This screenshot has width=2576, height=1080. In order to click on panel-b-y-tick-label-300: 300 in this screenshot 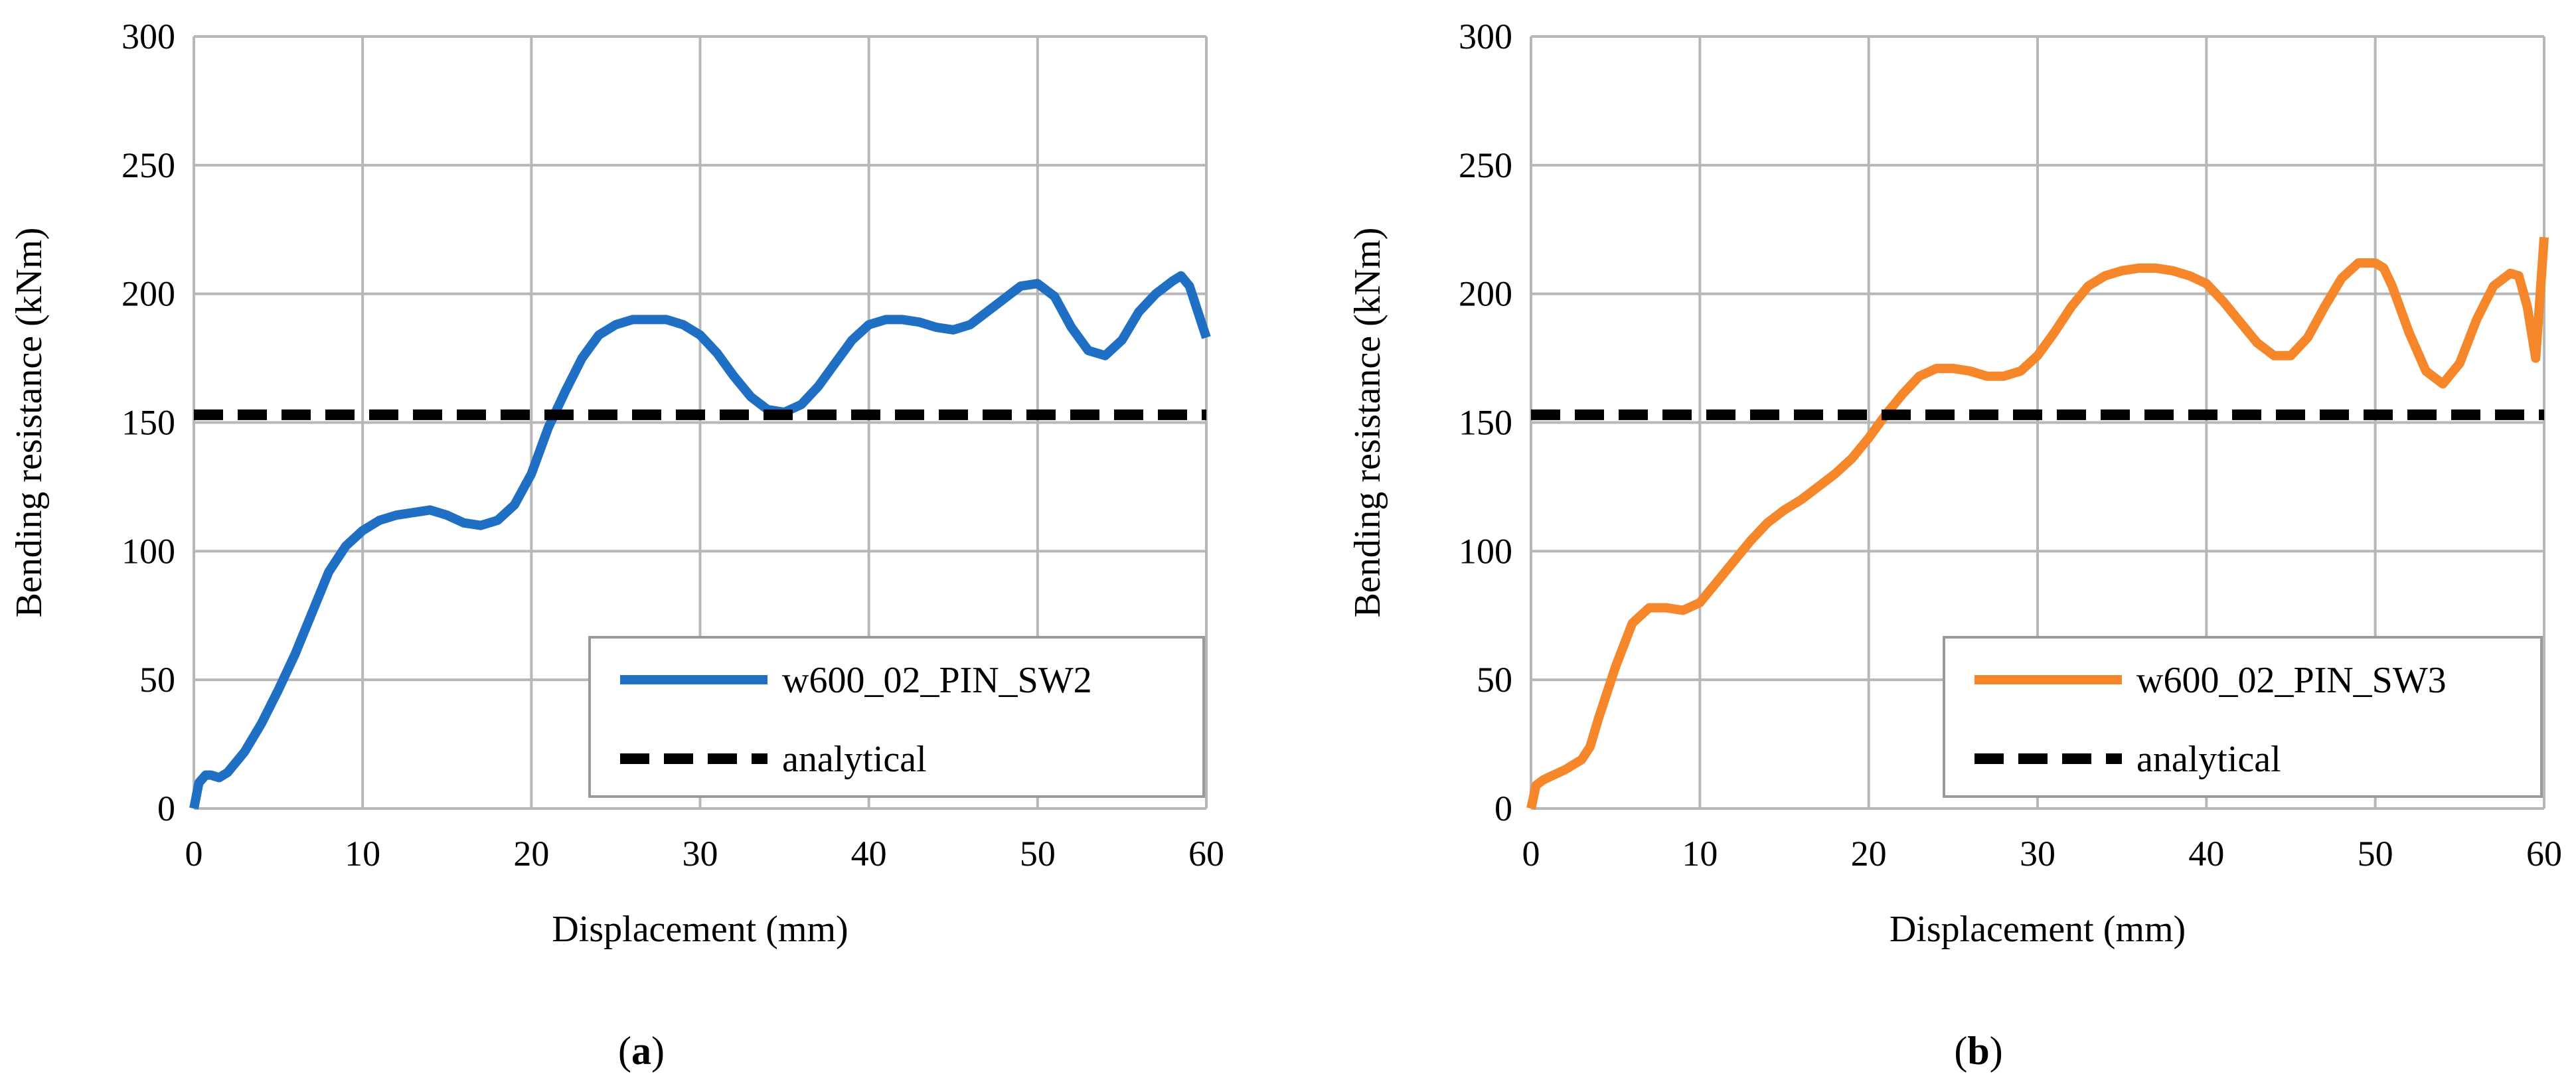, I will do `click(1485, 36)`.